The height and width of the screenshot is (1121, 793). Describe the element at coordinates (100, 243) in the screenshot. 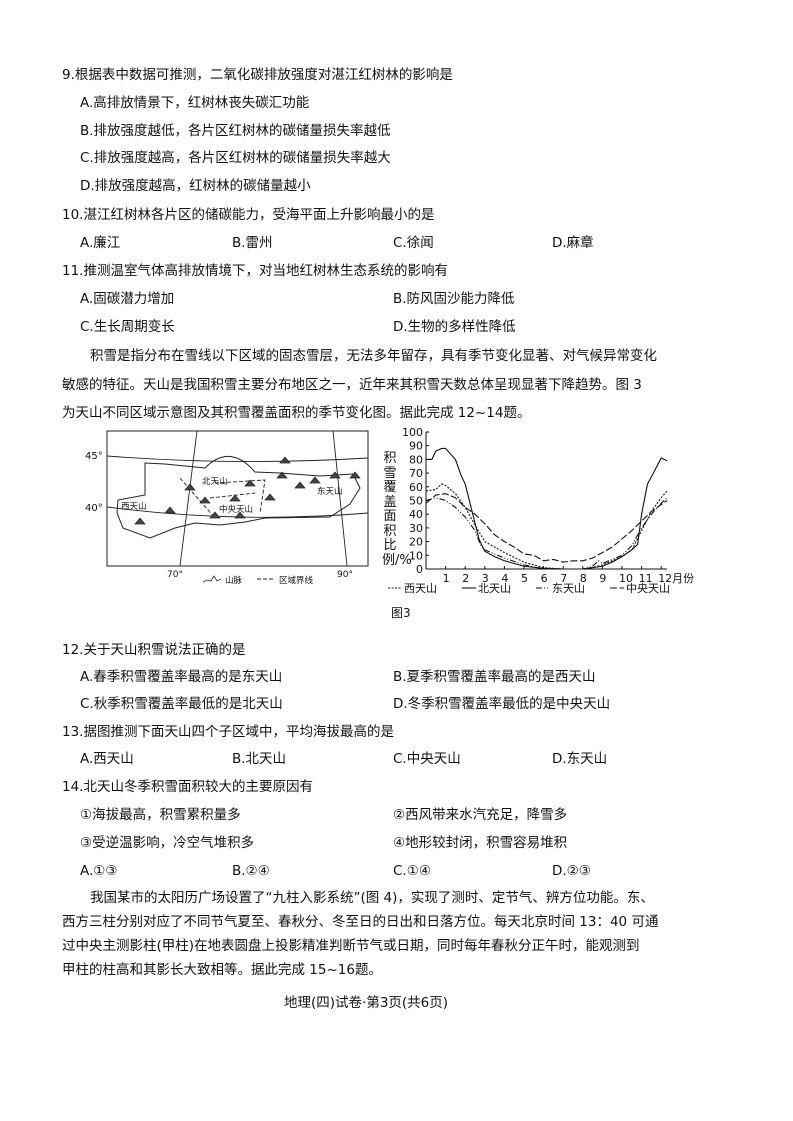

I see `q10-option-a: A.廉江` at that location.